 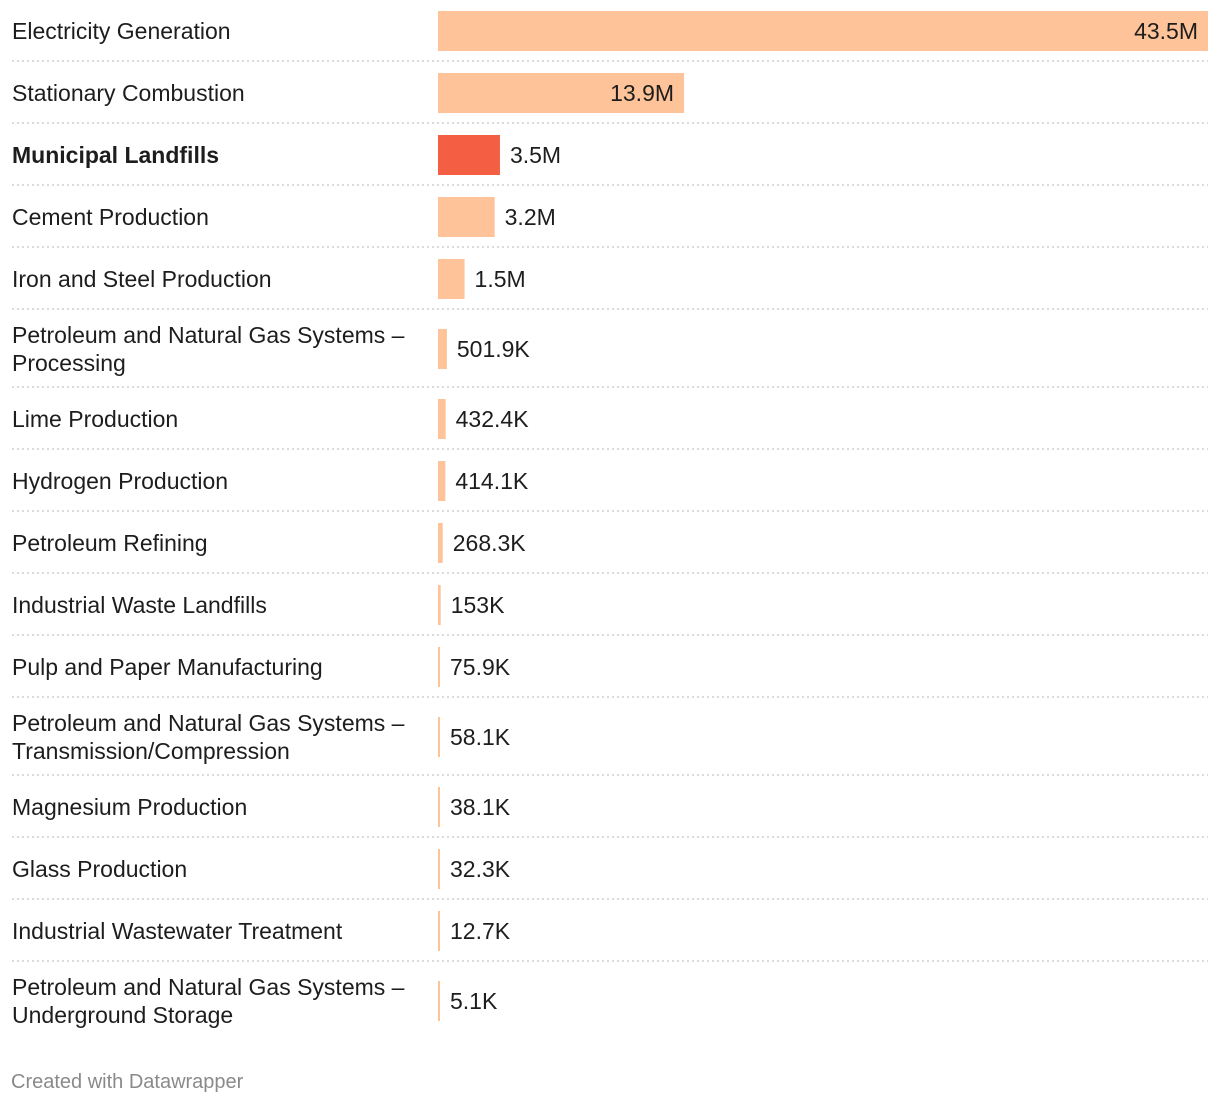 I want to click on category-label: Iron and Steel Production, so click(x=142, y=279).